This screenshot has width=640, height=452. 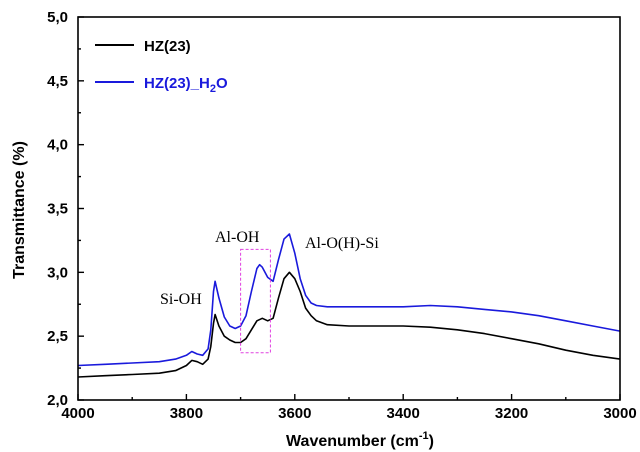 I want to click on x-tick-label: 4000, so click(x=77, y=413).